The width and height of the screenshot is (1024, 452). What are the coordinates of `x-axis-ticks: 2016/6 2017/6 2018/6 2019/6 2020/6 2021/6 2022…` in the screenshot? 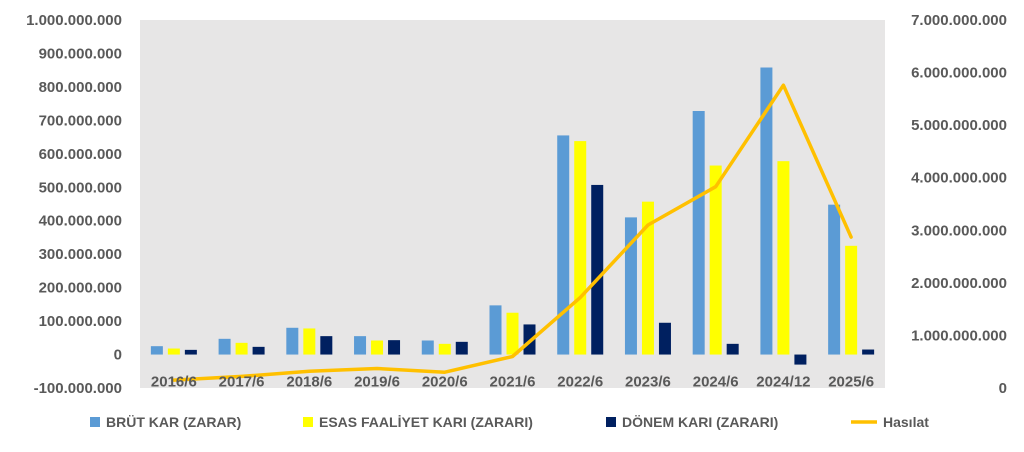 It's located at (512, 382).